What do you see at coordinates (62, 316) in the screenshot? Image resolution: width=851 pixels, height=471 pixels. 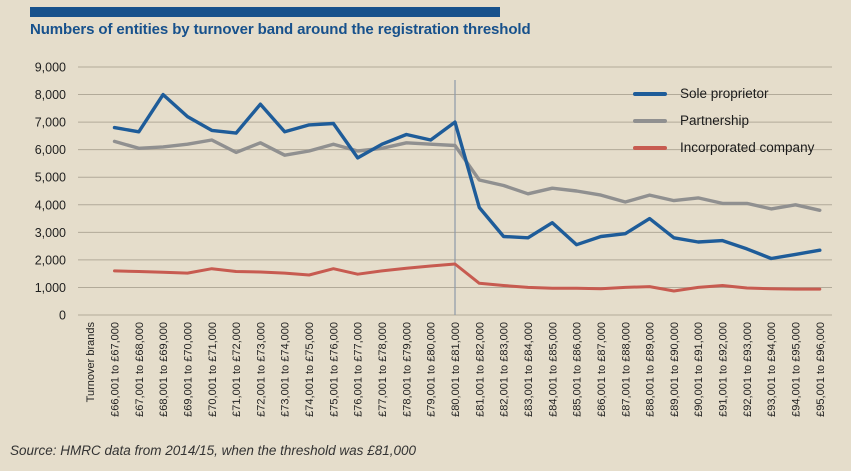 I see `y-tick-label: 0` at bounding box center [62, 316].